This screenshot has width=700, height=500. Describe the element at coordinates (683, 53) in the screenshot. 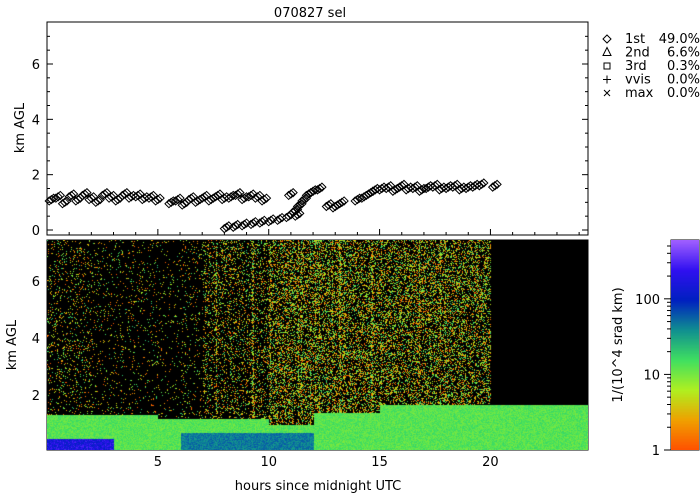

I see `legend-value: 6.6%` at that location.